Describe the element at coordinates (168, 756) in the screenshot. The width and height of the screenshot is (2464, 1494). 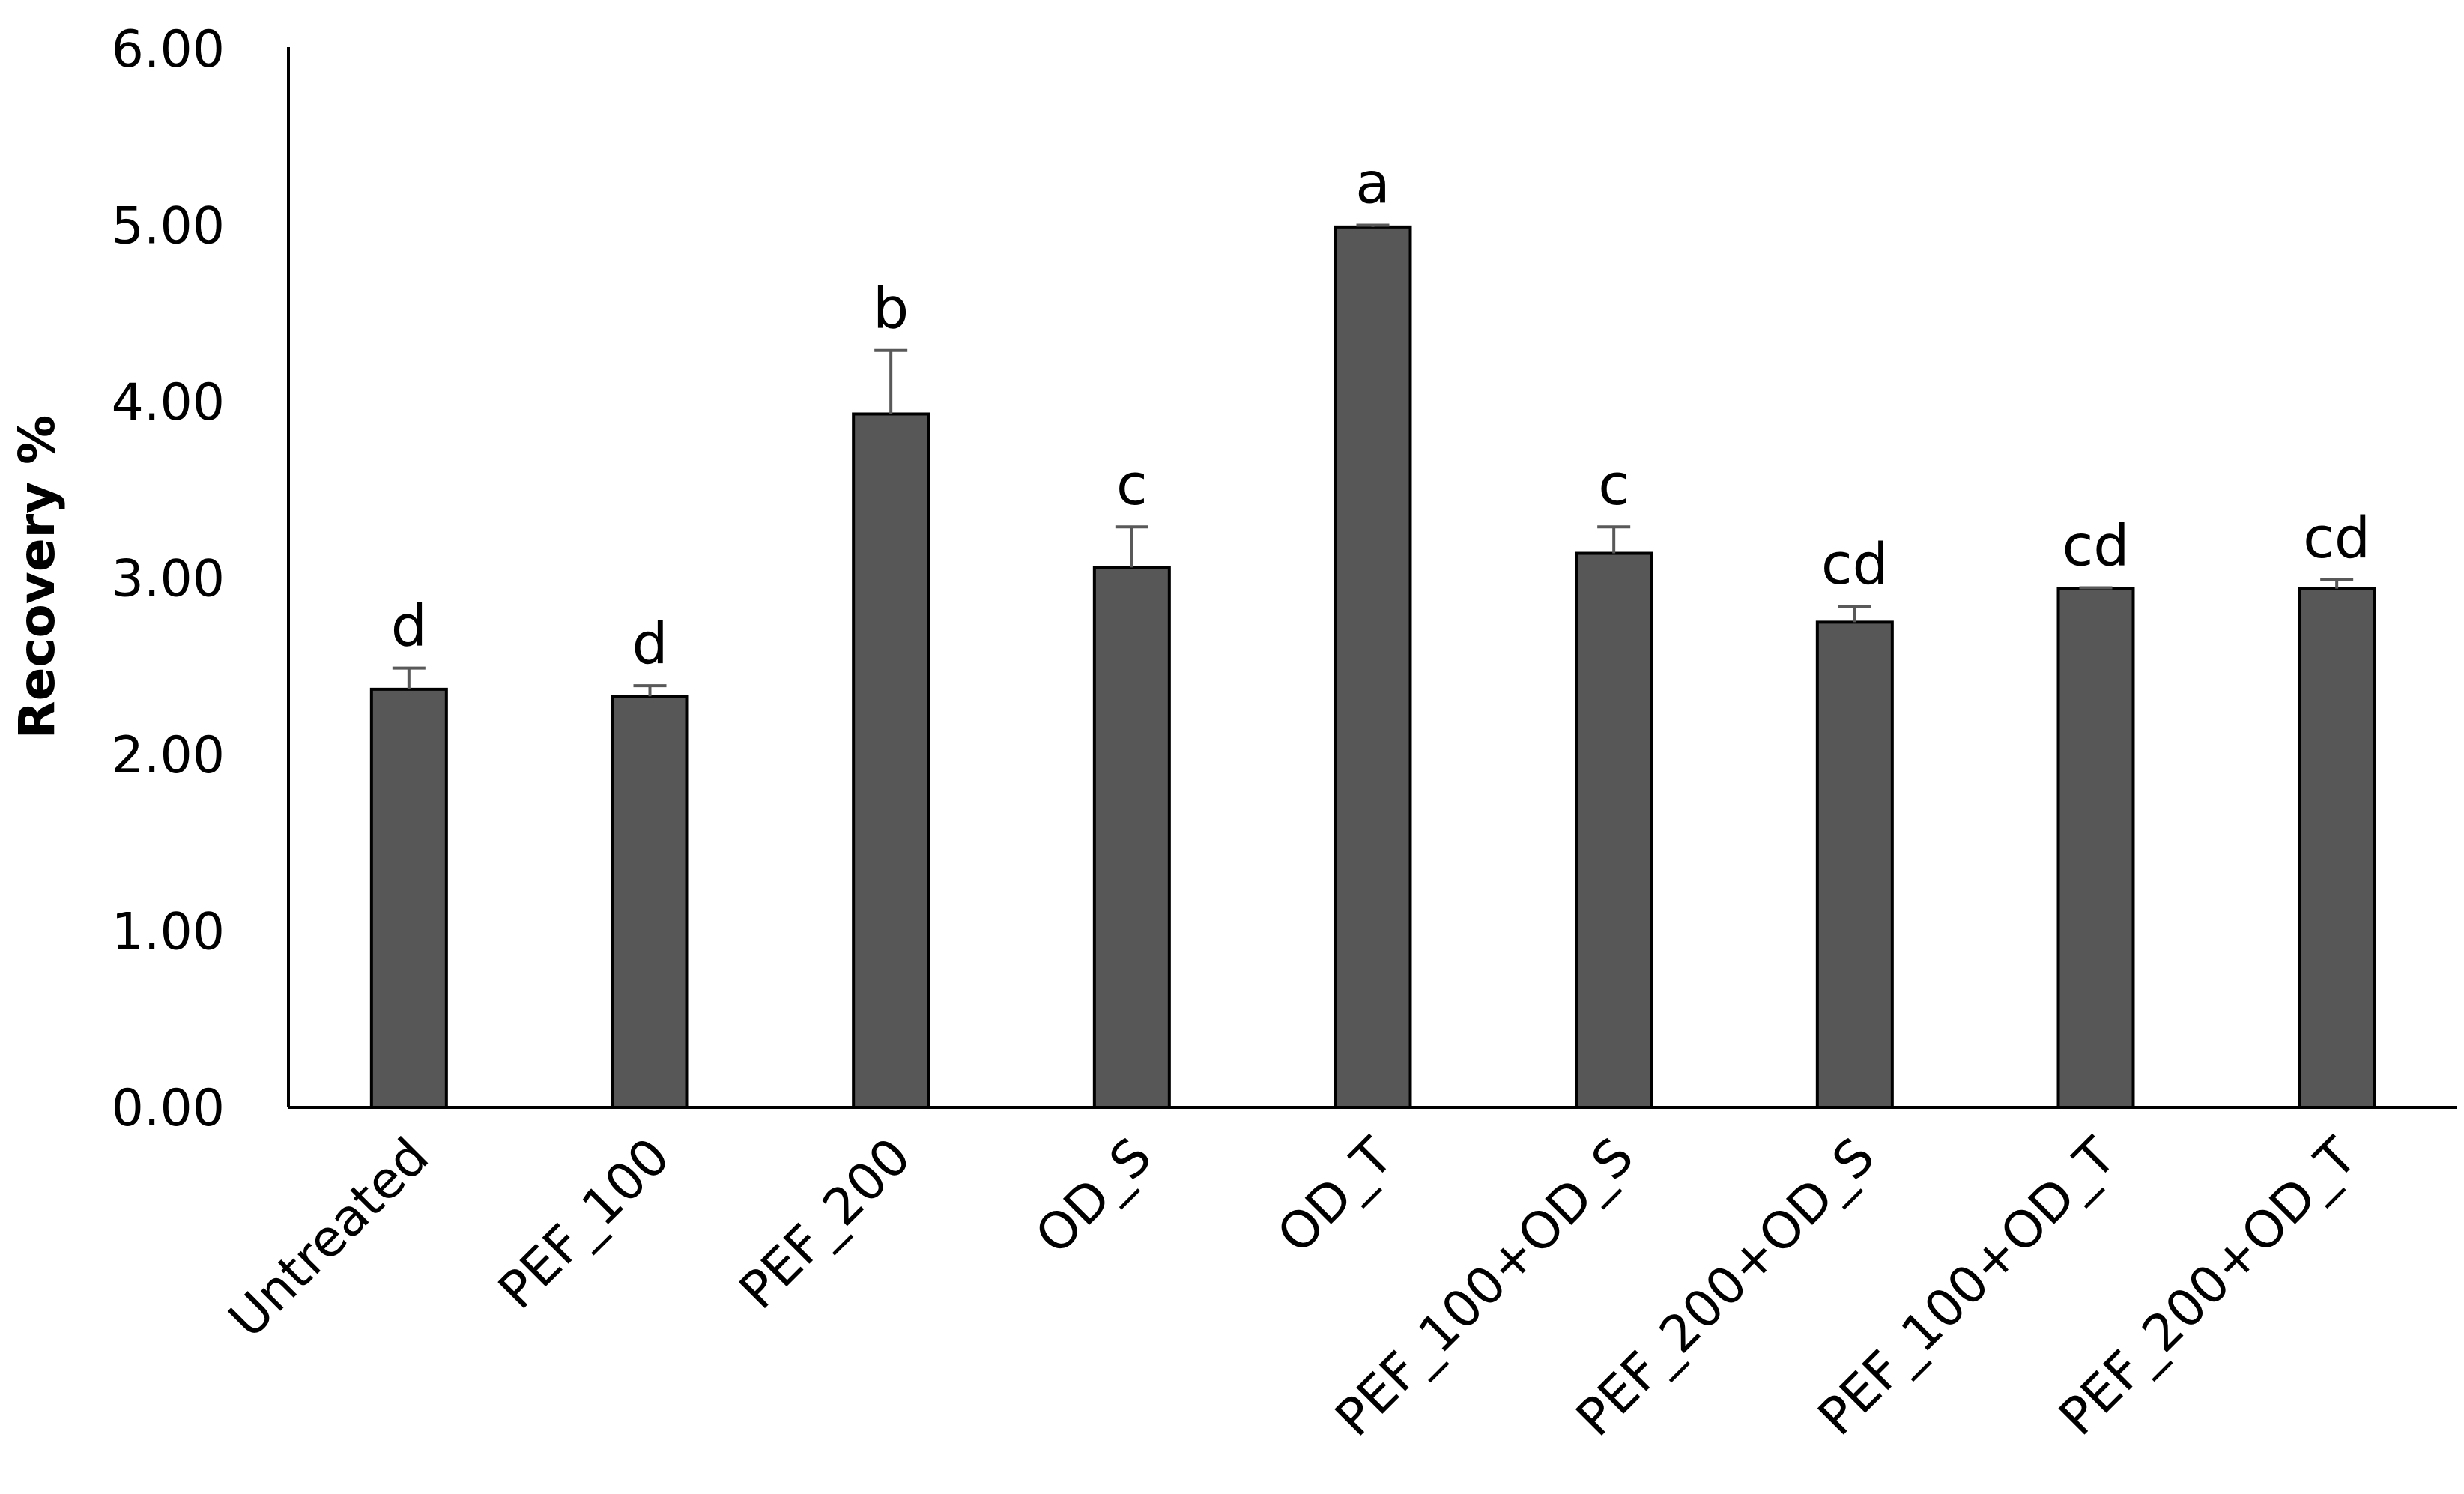
I see `y-tick-label: 2.00` at that location.